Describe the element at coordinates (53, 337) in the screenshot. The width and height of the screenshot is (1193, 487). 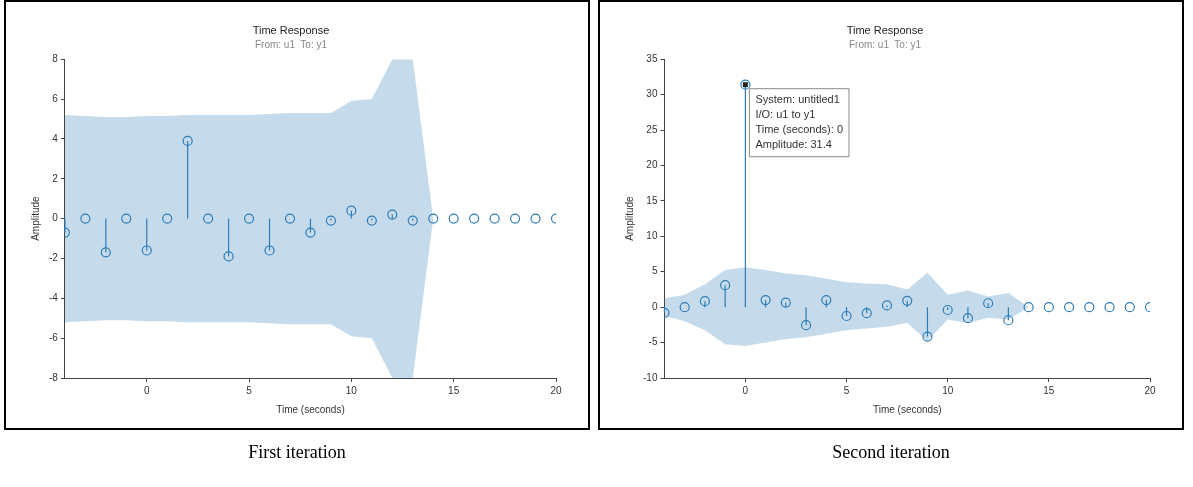
I see `y-tick-label: -6` at that location.